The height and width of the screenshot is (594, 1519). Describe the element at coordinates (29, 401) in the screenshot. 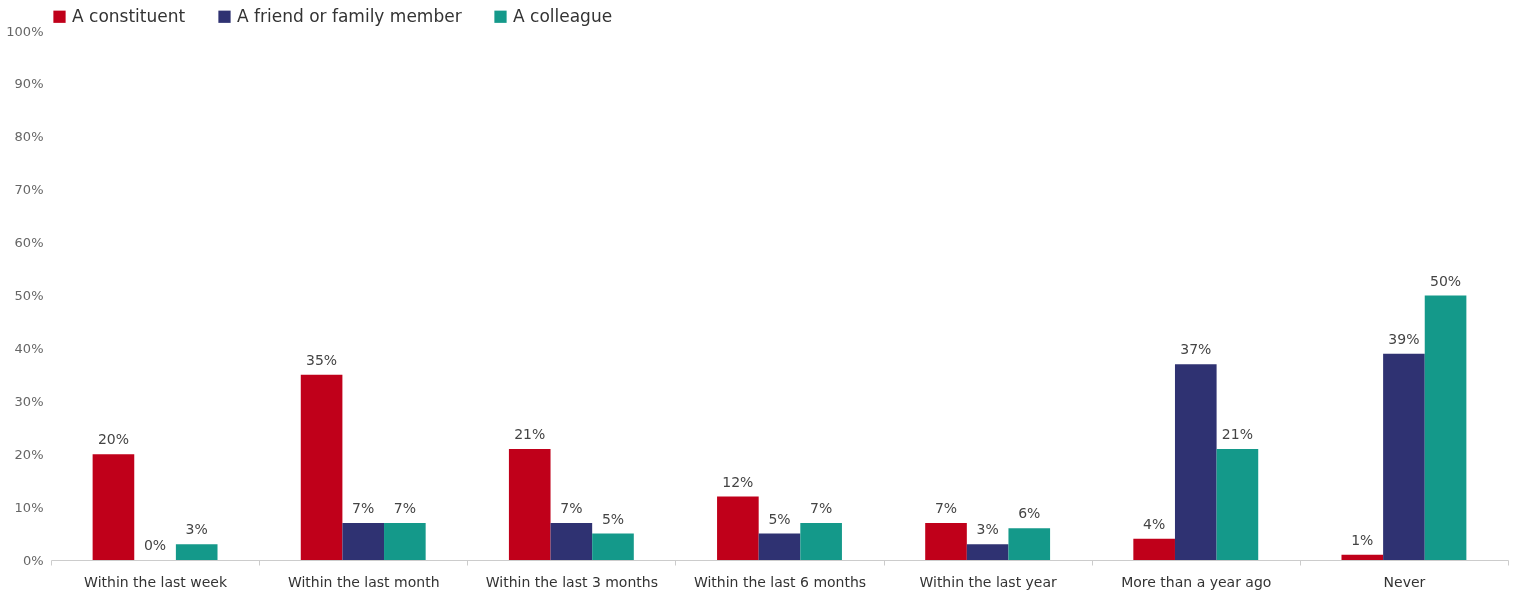

I see `y-tick-label: 30%` at that location.